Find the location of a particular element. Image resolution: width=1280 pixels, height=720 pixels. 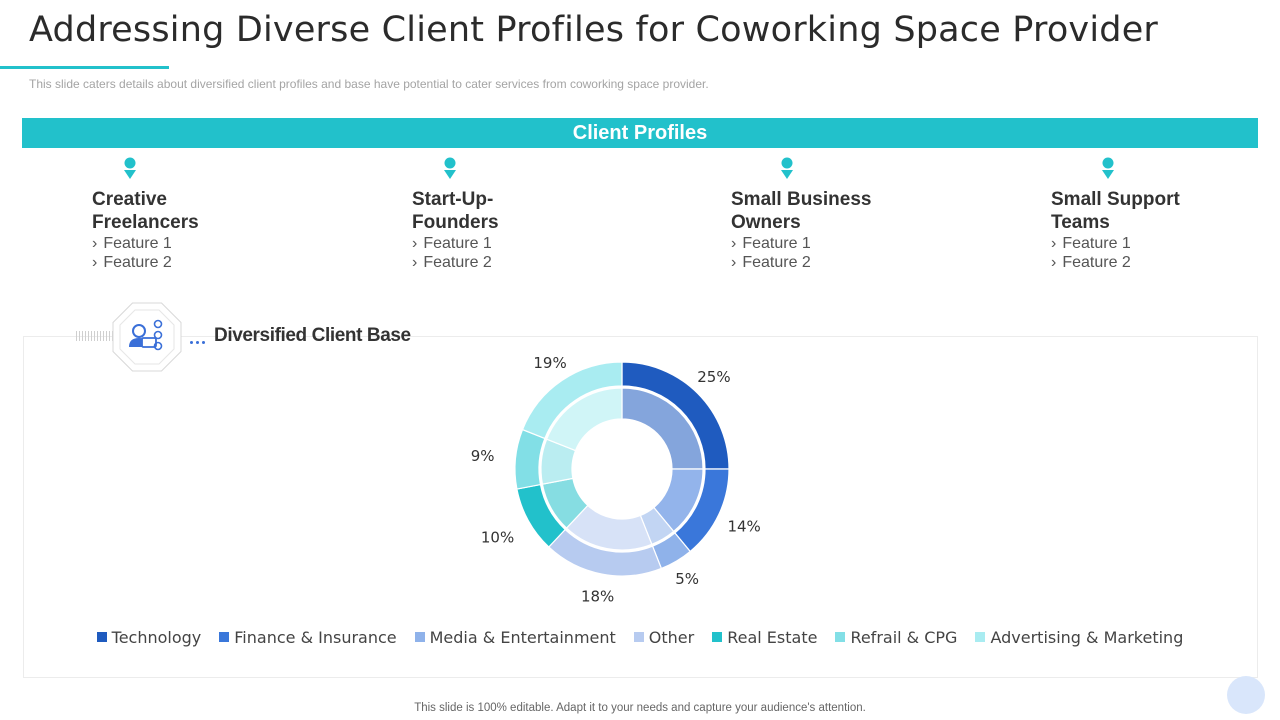

legend-label: Media & Entertainment is located at coordinates (522, 637).